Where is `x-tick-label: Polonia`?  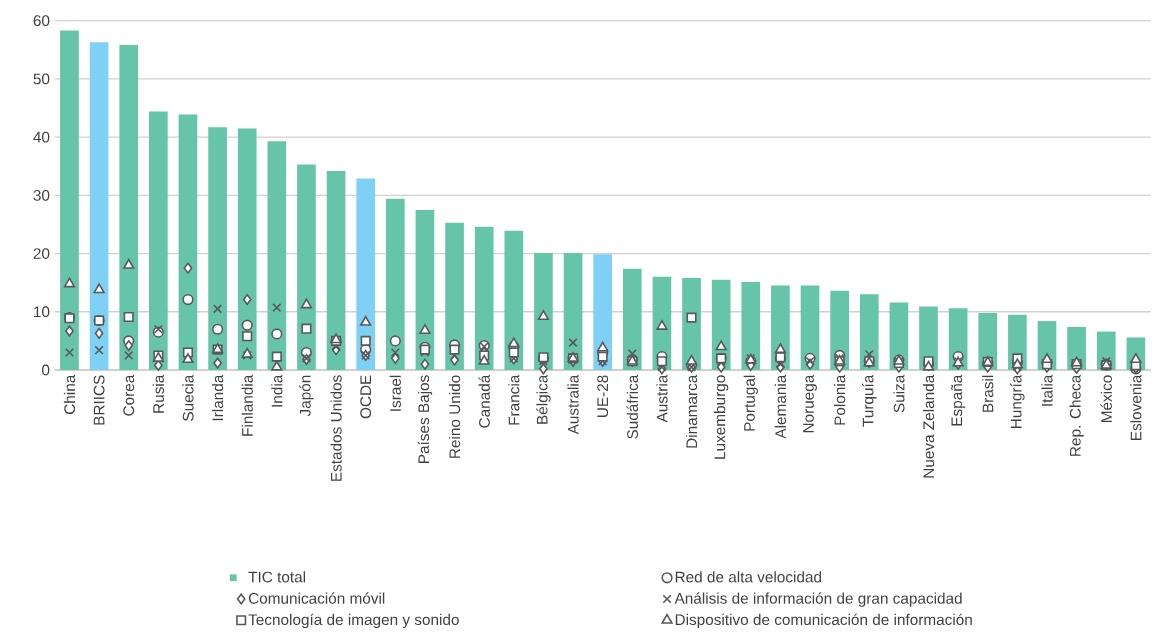
x-tick-label: Polonia is located at coordinates (840, 399).